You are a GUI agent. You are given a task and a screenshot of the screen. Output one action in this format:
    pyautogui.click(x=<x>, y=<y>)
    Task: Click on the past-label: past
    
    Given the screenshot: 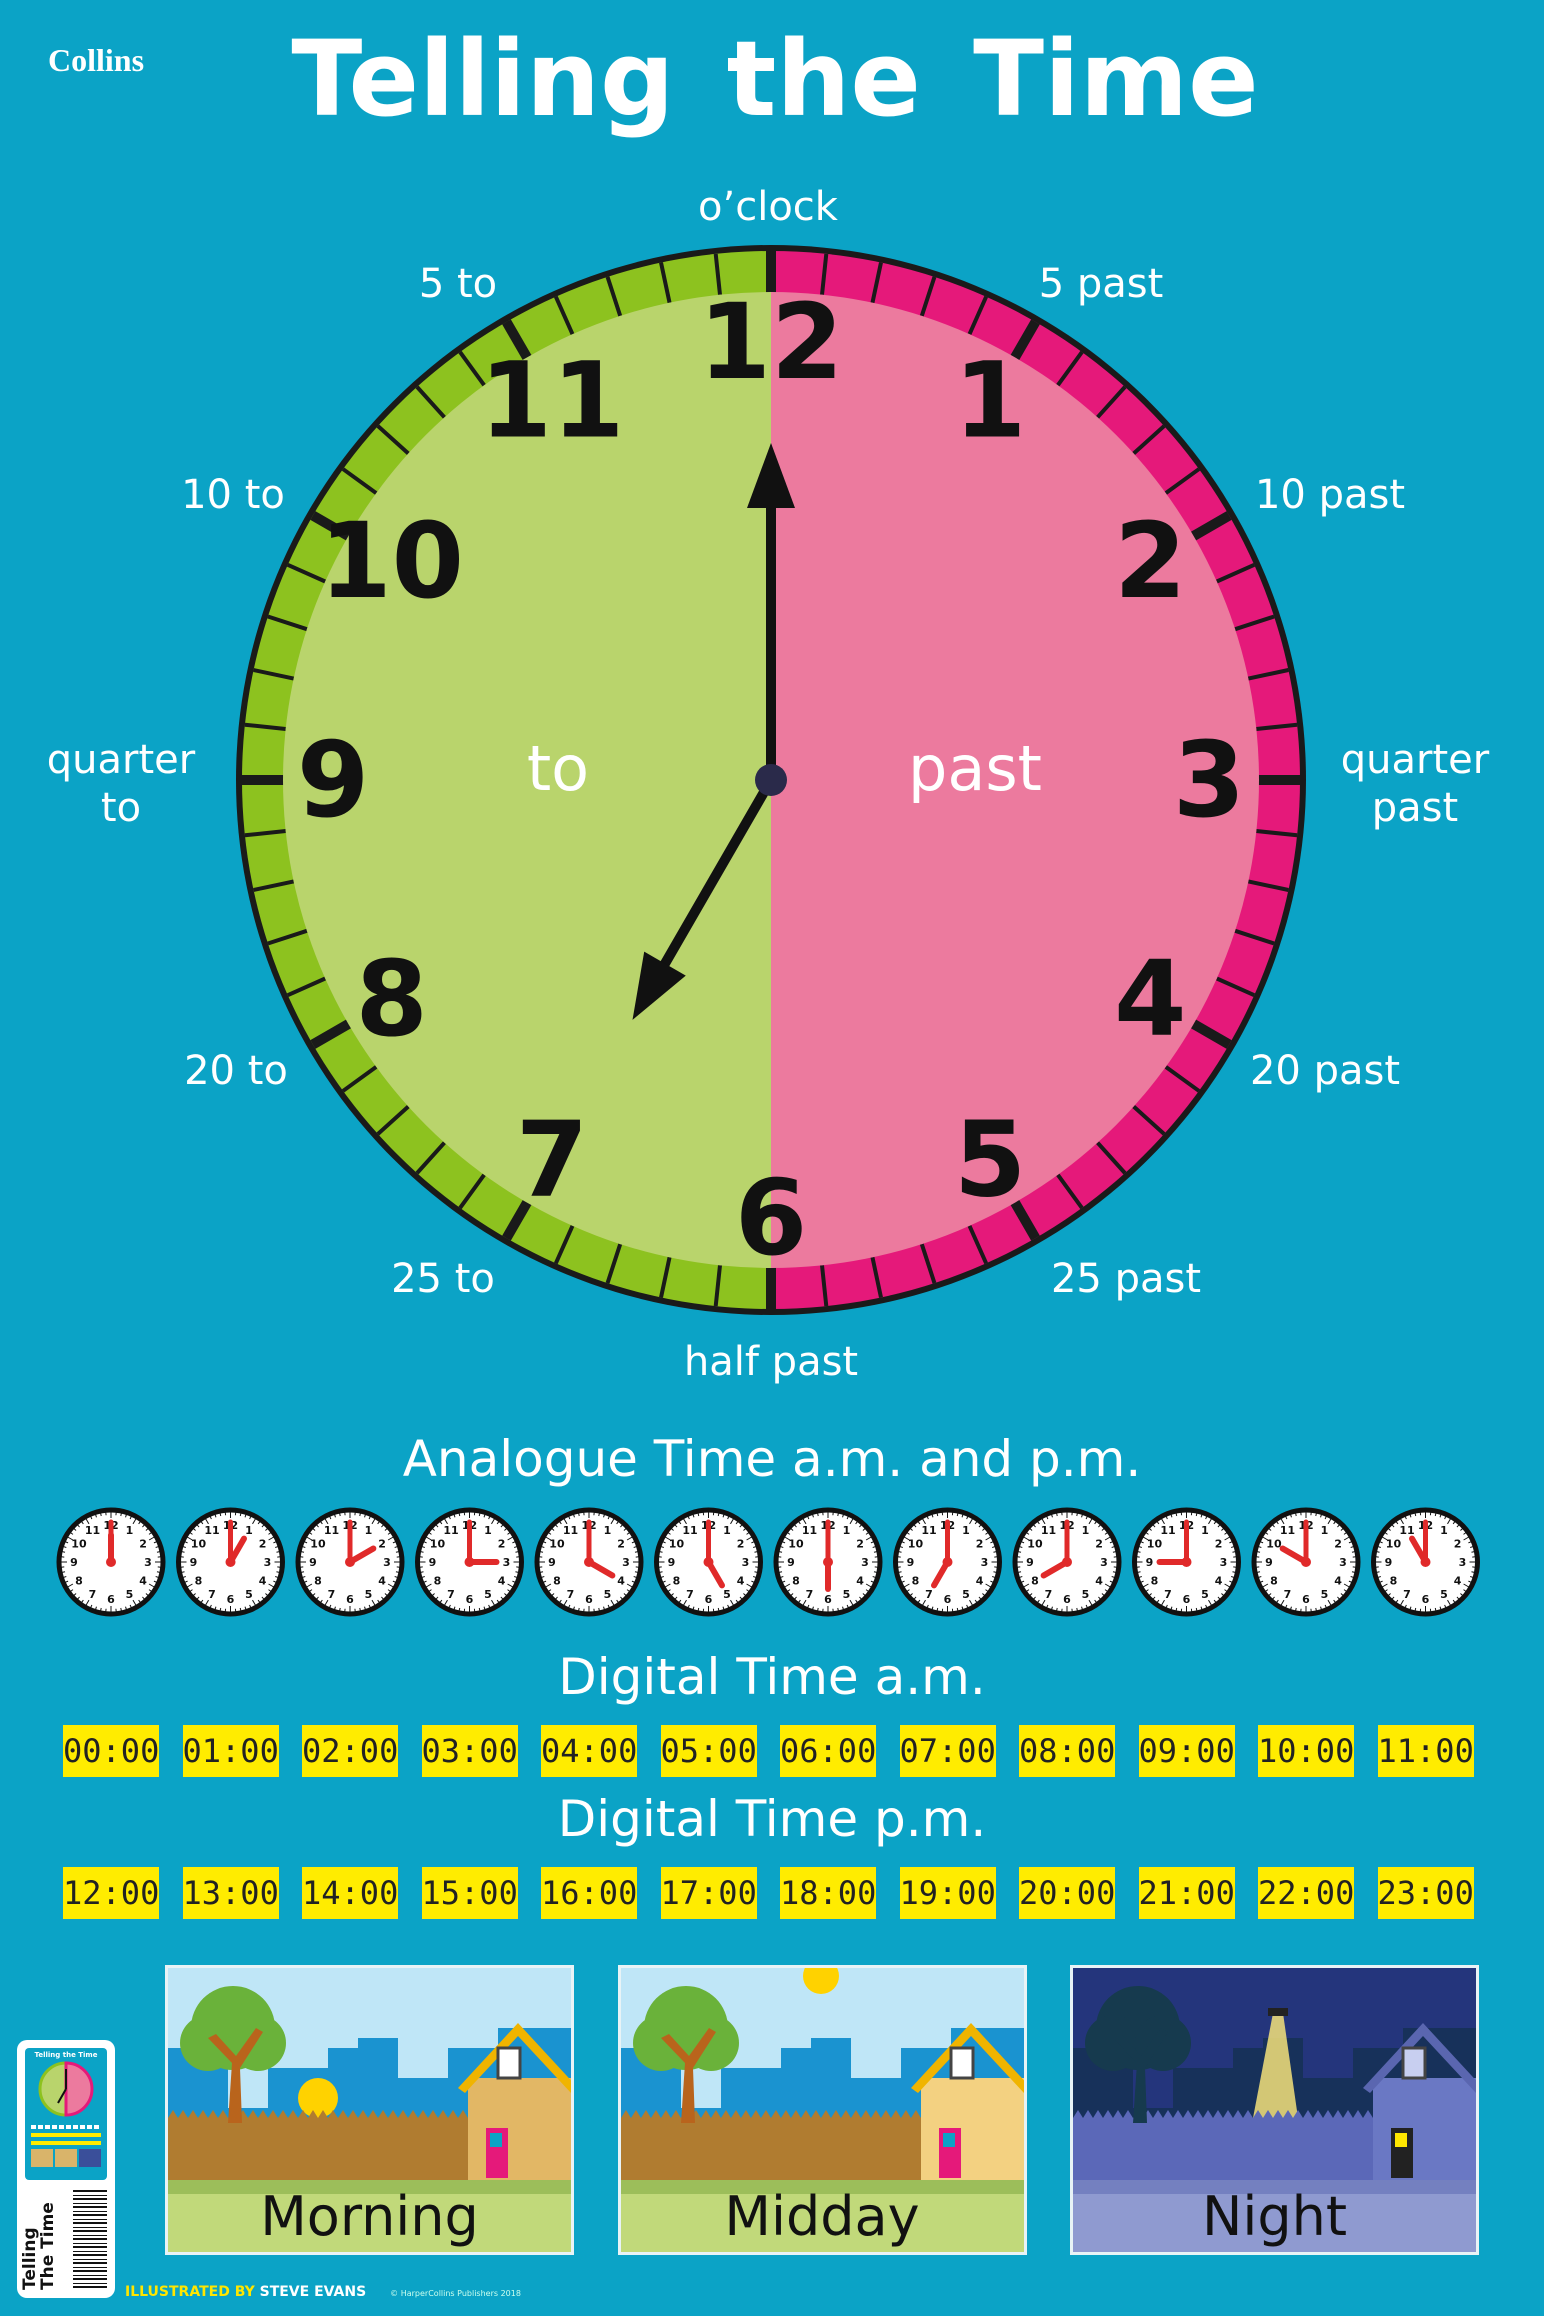 What is the action you would take?
    pyautogui.click(x=975, y=768)
    